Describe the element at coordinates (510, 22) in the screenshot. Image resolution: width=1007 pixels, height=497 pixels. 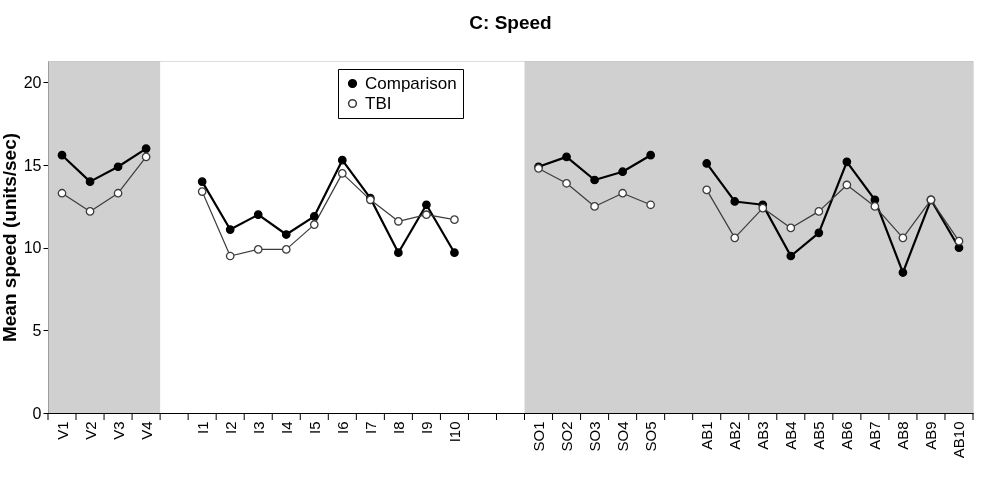
I see `chart-title: C: Speed` at that location.